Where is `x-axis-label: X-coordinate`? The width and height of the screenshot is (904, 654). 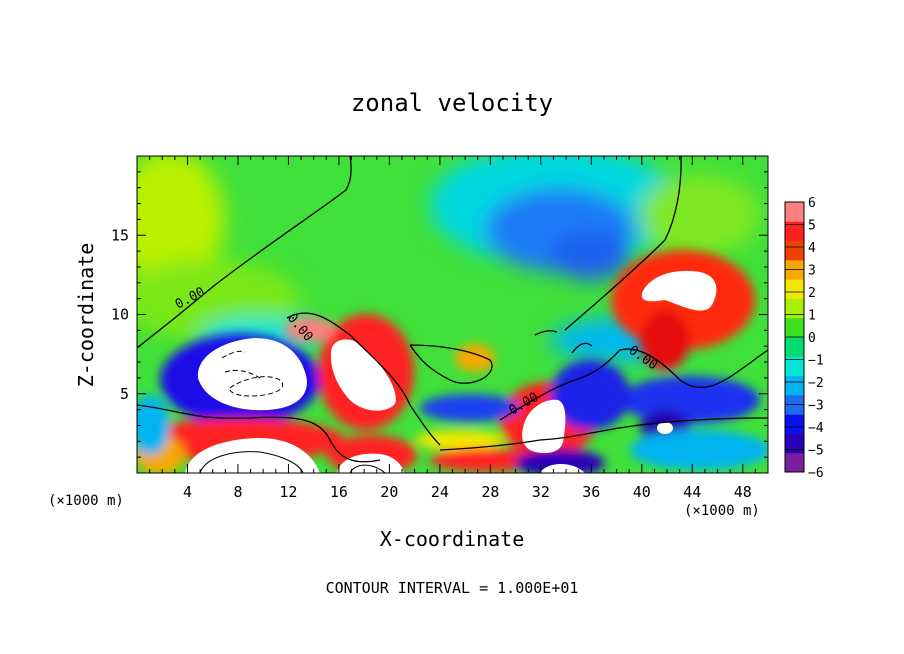
x-axis-label: X-coordinate is located at coordinates (452, 539).